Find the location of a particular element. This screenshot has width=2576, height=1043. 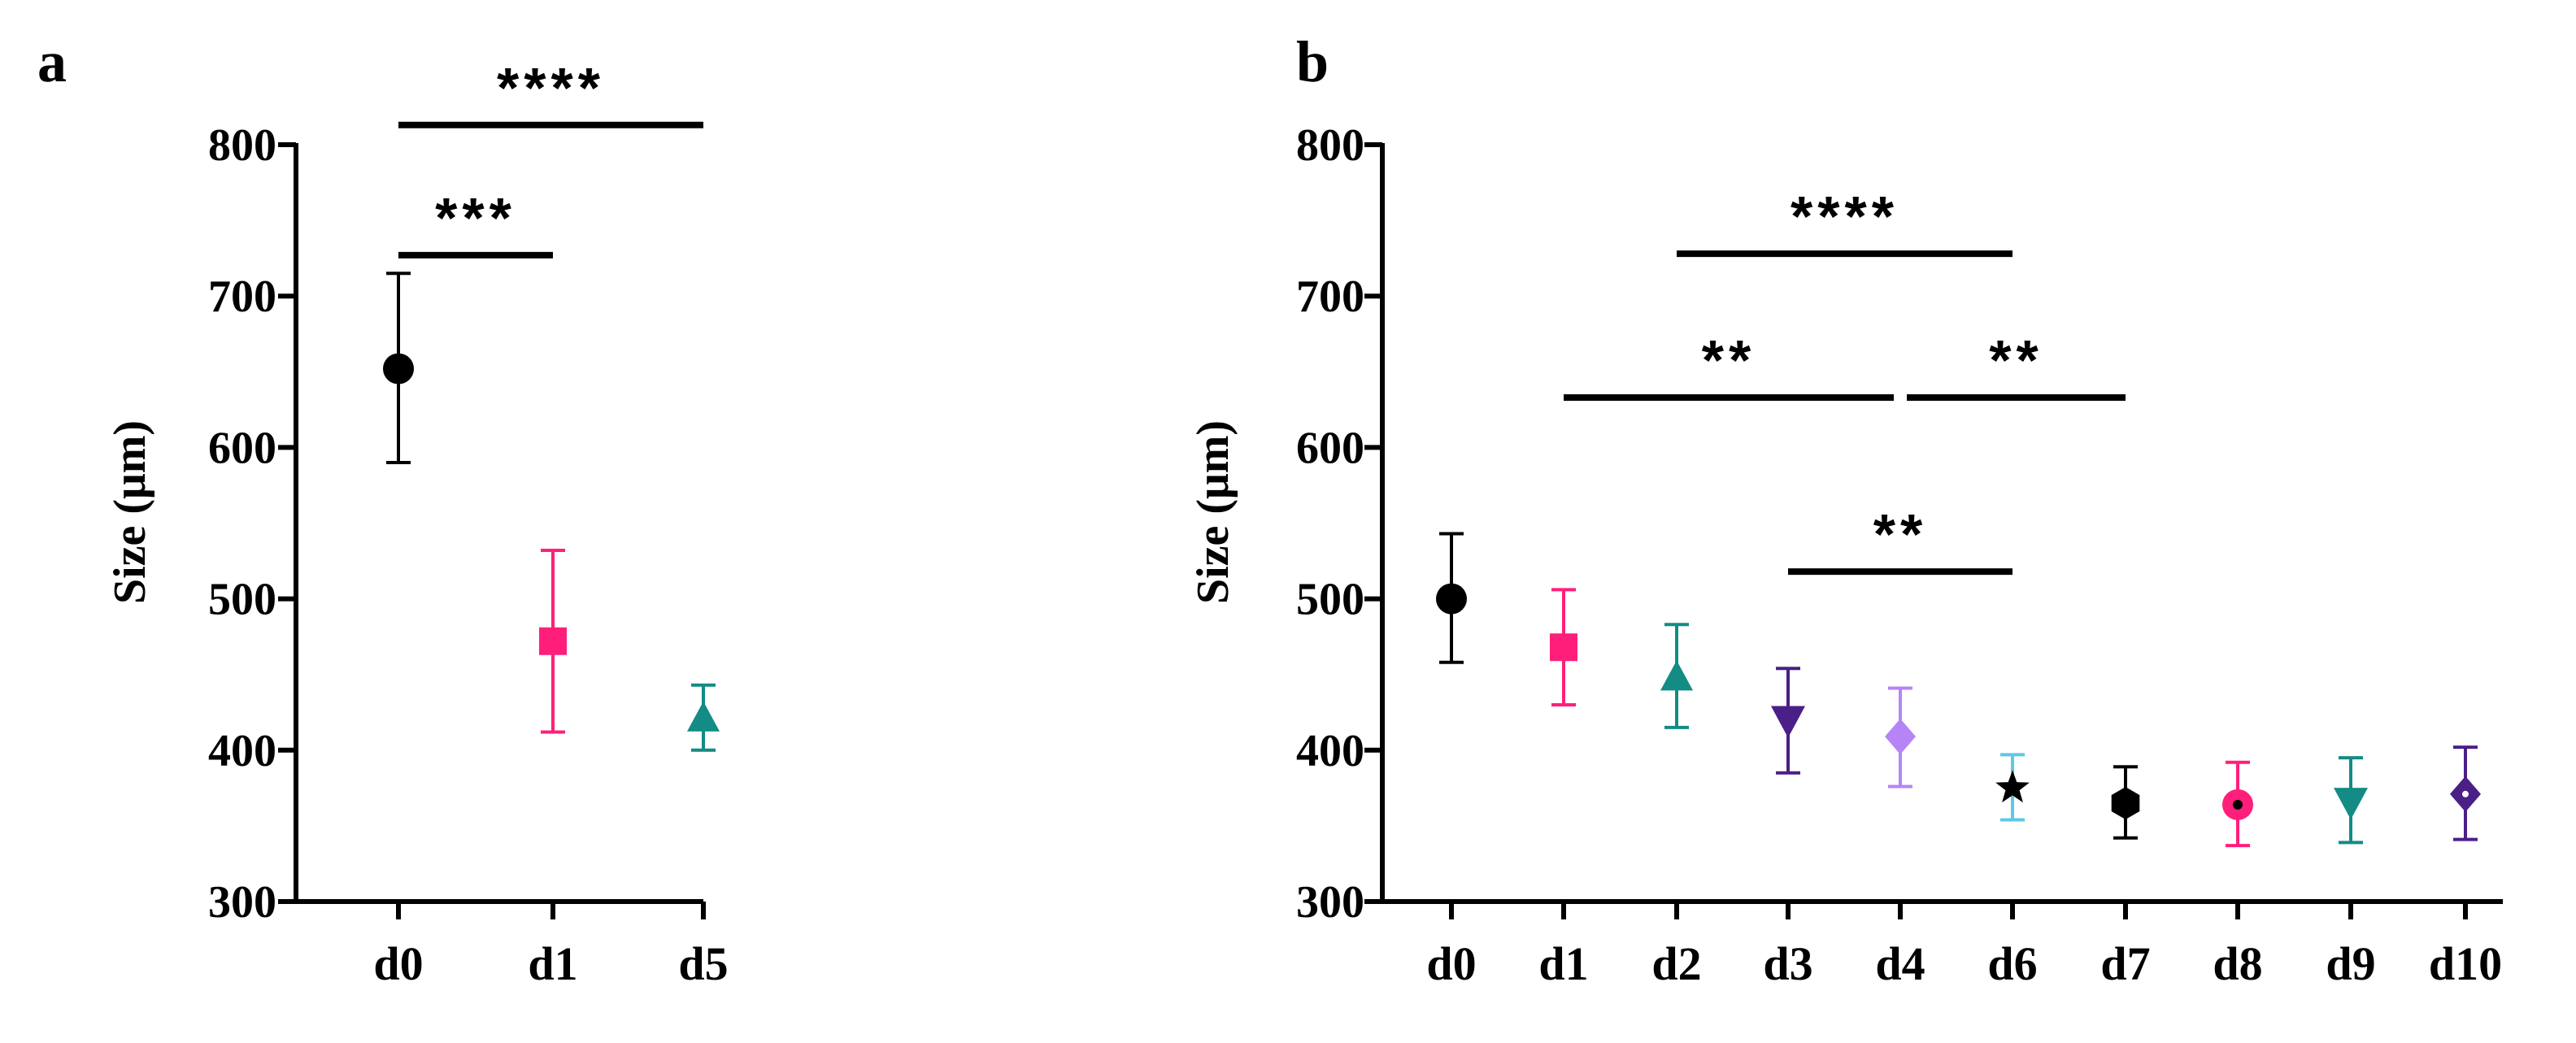

panel-a-y-tick-label: 700 is located at coordinates (242, 297).